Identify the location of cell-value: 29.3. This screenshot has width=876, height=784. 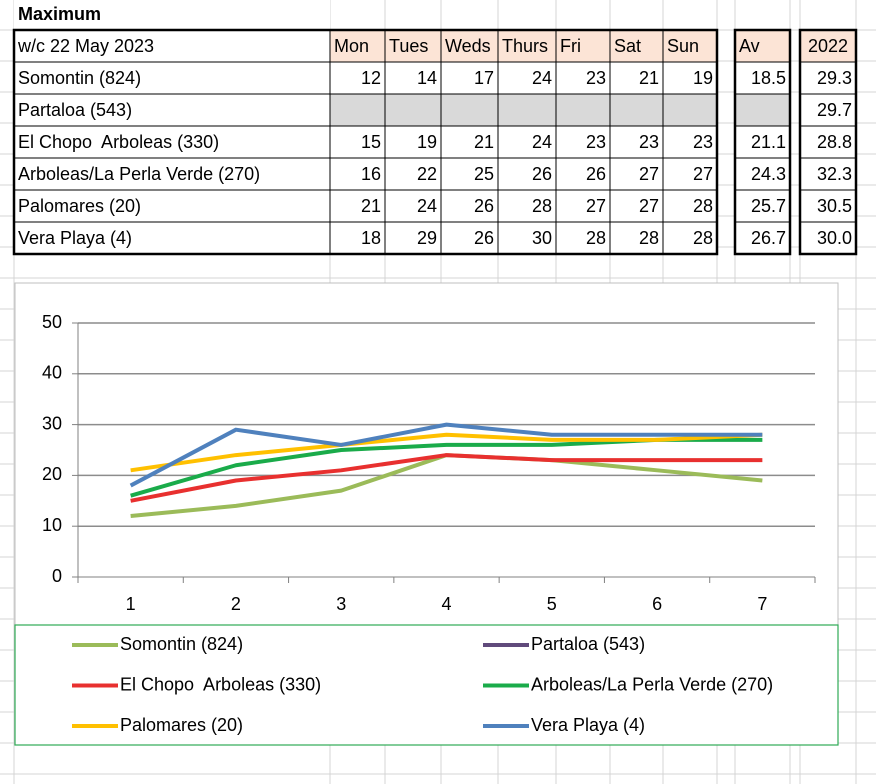
(834, 78).